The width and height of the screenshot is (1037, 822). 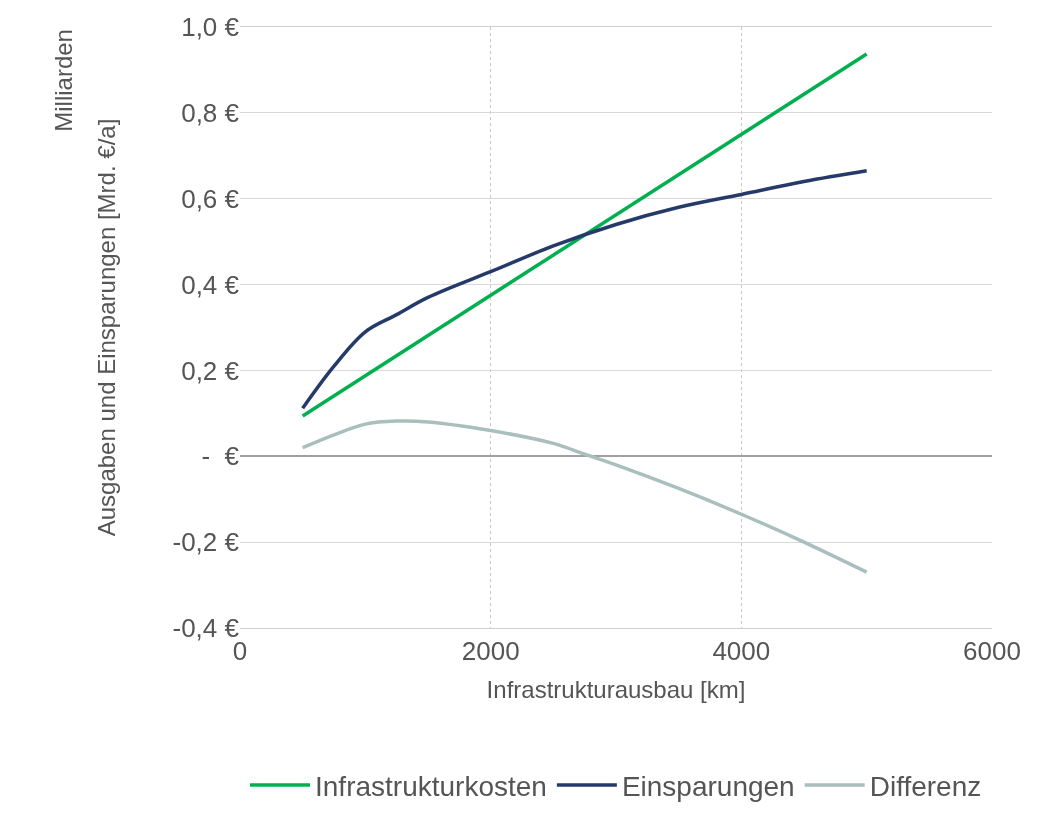 I want to click on legend-label: Differenz, so click(x=925, y=786).